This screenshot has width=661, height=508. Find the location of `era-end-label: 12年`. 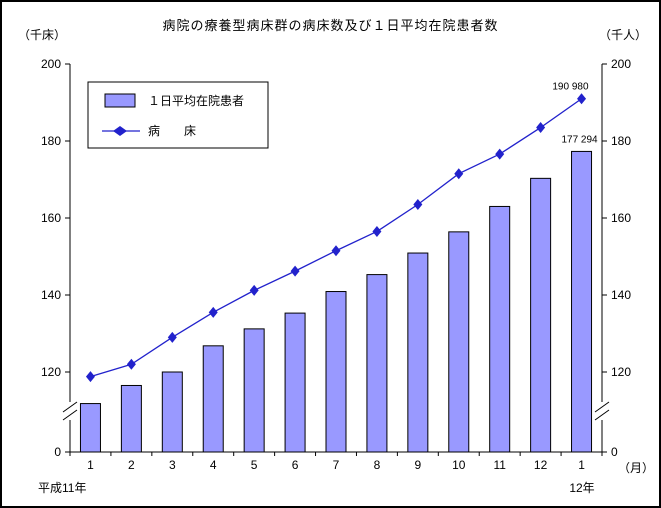

era-end-label: 12年 is located at coordinates (582, 488).